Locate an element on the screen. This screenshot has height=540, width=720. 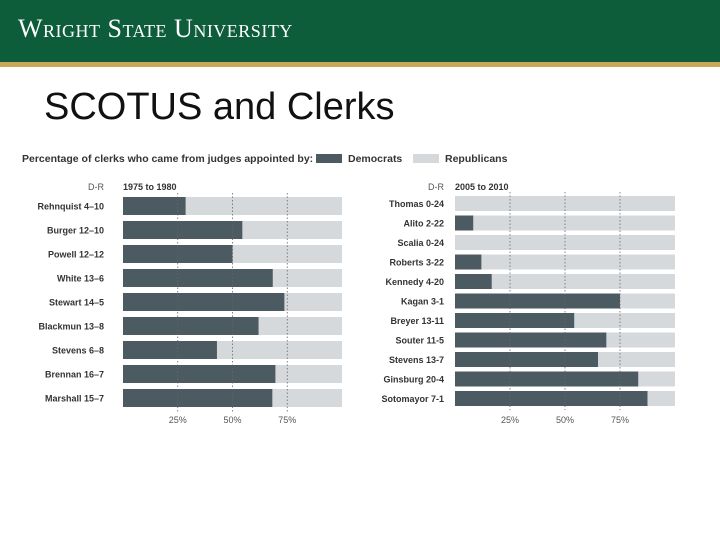
panel-title: 1975 to 1980 is located at coordinates (150, 187).